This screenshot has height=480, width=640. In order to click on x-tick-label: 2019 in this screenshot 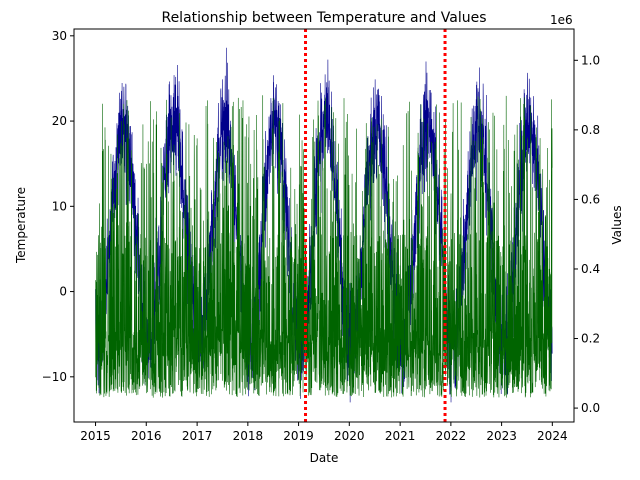, I will do `click(298, 436)`.